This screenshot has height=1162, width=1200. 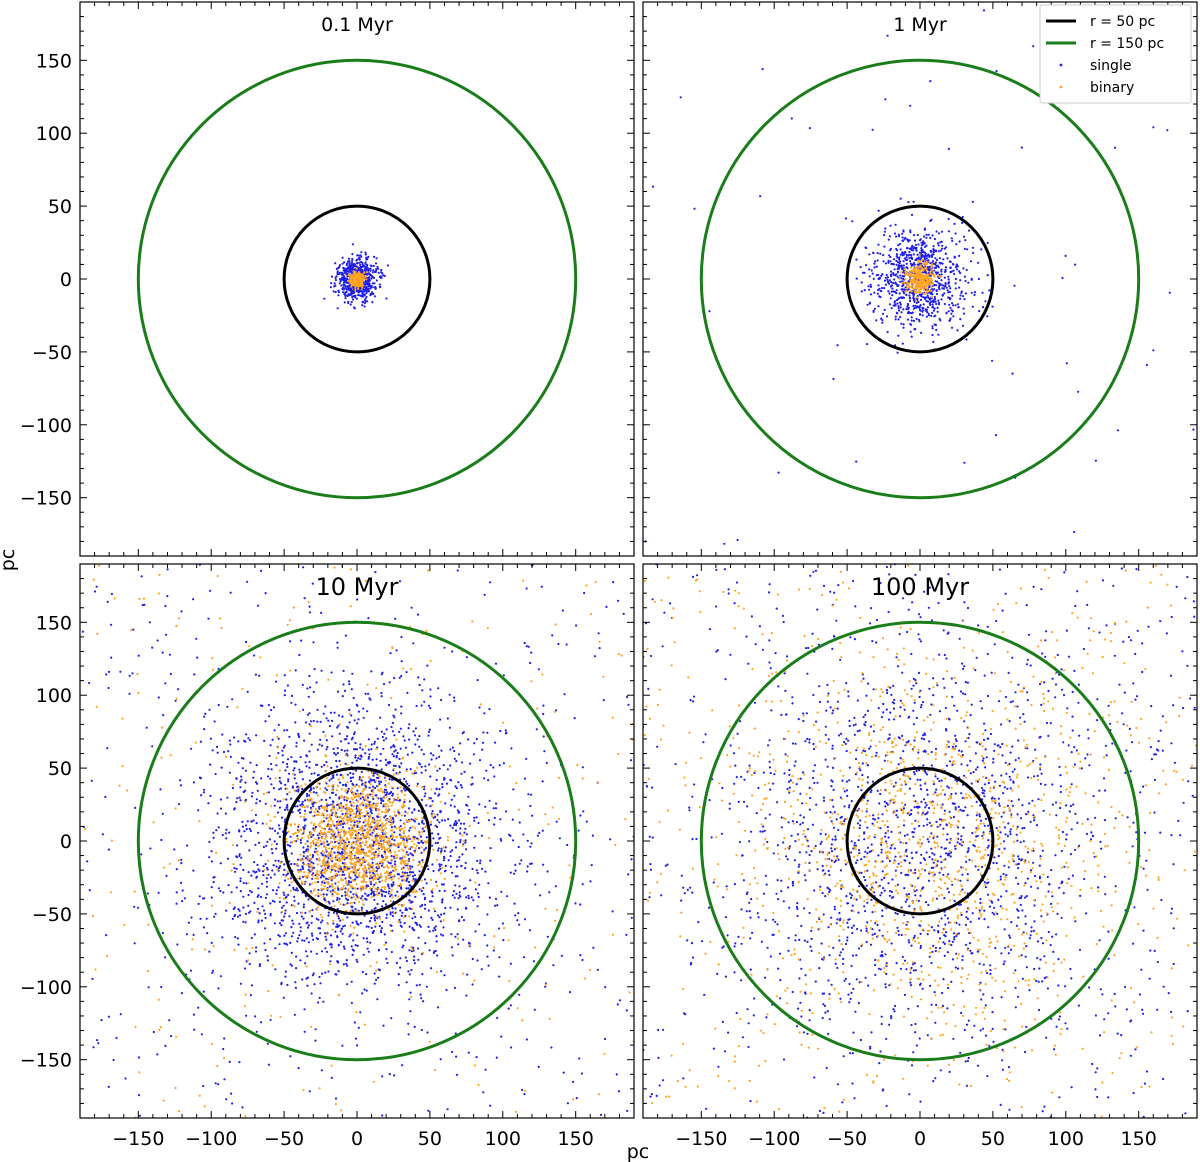 What do you see at coordinates (638, 1151) in the screenshot?
I see `x-axis-label: pc` at bounding box center [638, 1151].